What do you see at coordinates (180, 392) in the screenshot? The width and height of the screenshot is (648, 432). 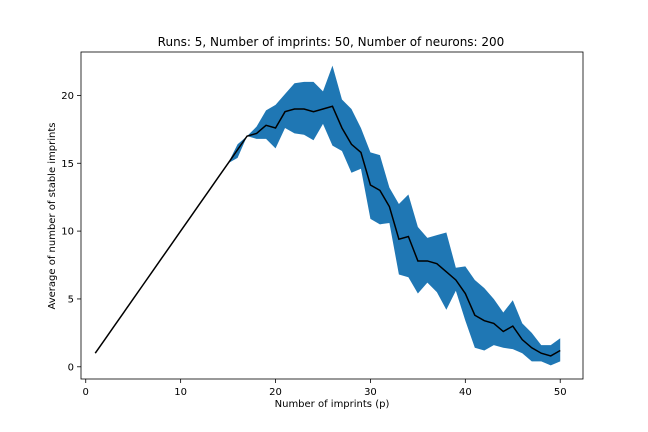 I see `x-tick-label: 10` at bounding box center [180, 392].